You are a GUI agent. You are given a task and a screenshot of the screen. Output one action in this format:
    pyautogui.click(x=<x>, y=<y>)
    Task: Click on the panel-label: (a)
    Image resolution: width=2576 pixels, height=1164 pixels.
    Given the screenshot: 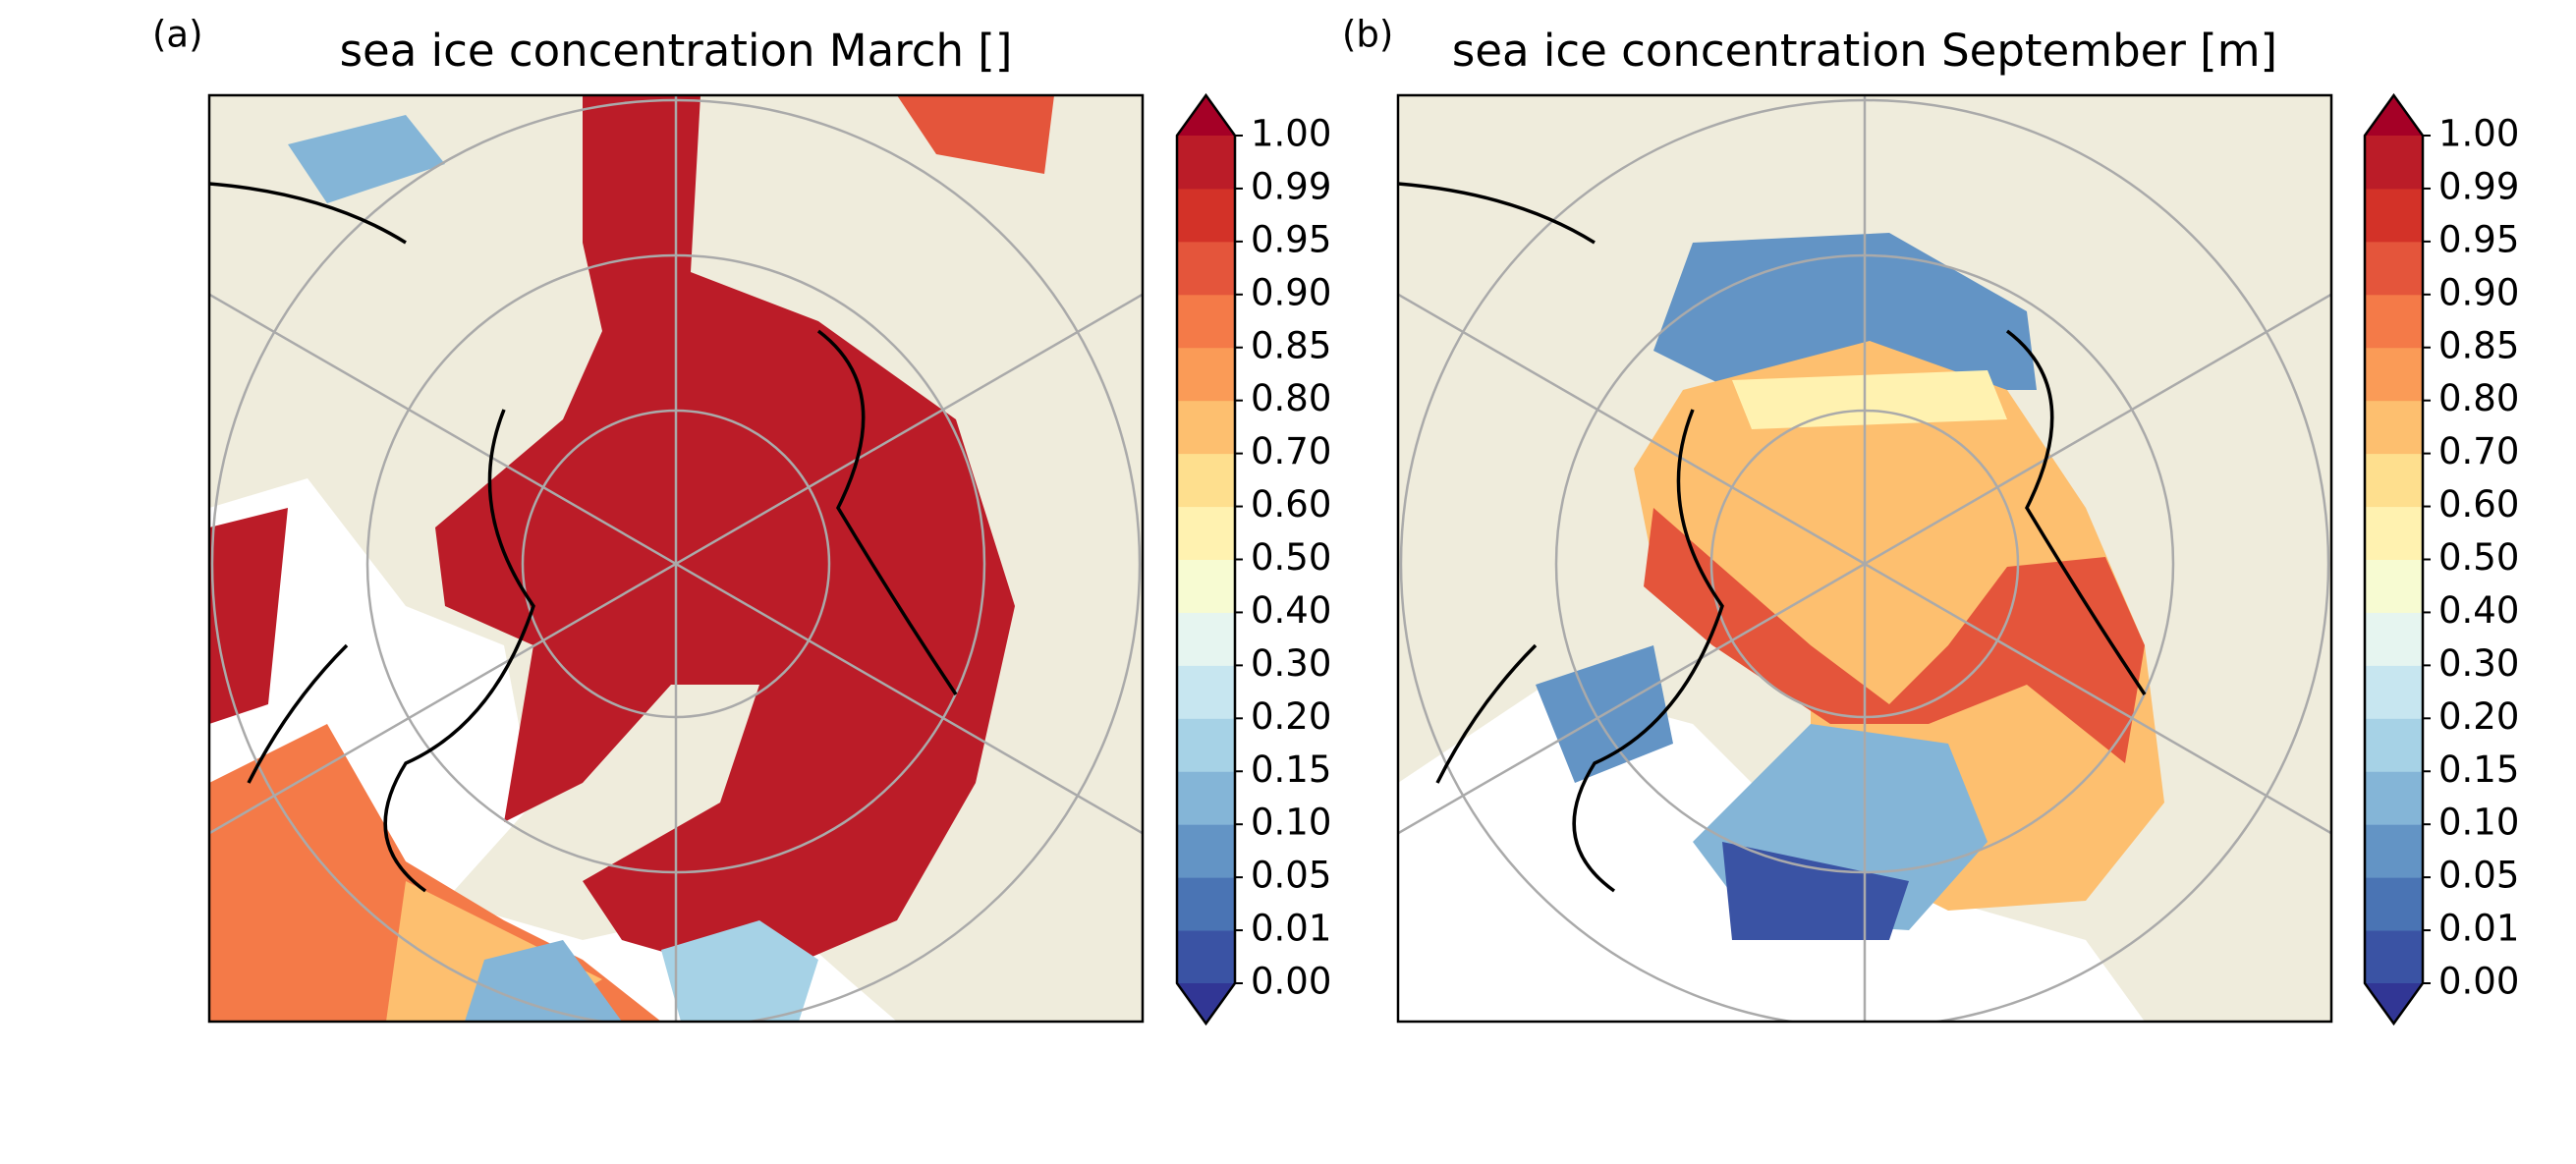 What is the action you would take?
    pyautogui.click(x=177, y=35)
    